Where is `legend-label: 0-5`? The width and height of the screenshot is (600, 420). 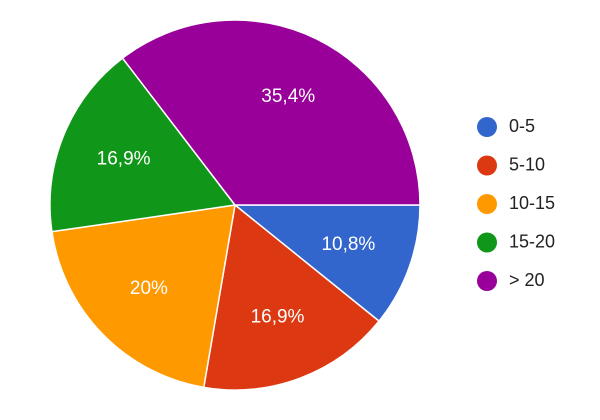 legend-label: 0-5 is located at coordinates (522, 126).